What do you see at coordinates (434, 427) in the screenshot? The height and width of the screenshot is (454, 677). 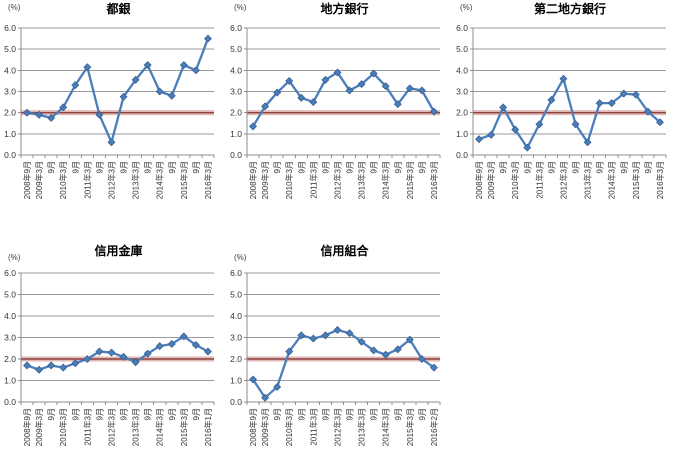 I see `x-tick-label: 2016年2月` at bounding box center [434, 427].